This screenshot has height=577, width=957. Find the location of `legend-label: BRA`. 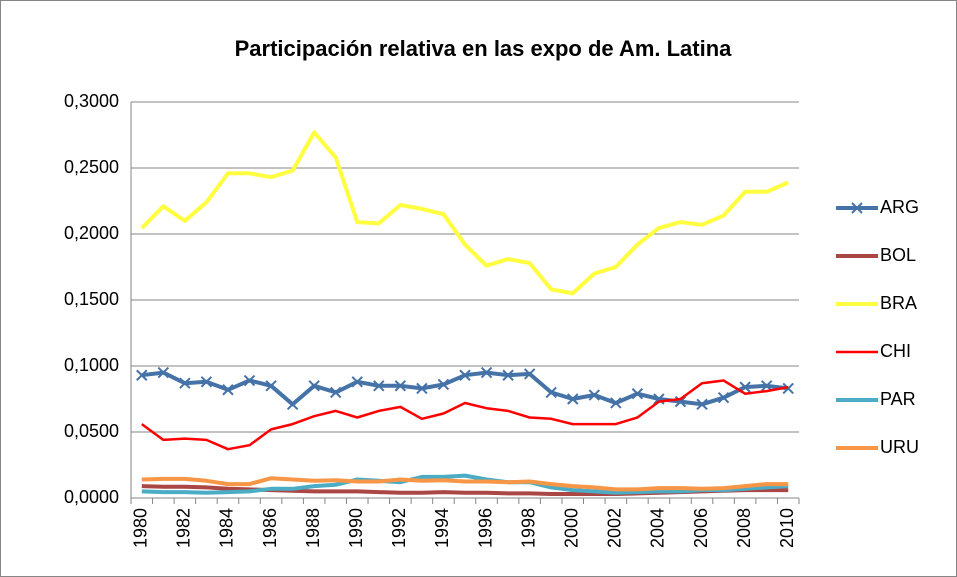

legend-label: BRA is located at coordinates (898, 303).